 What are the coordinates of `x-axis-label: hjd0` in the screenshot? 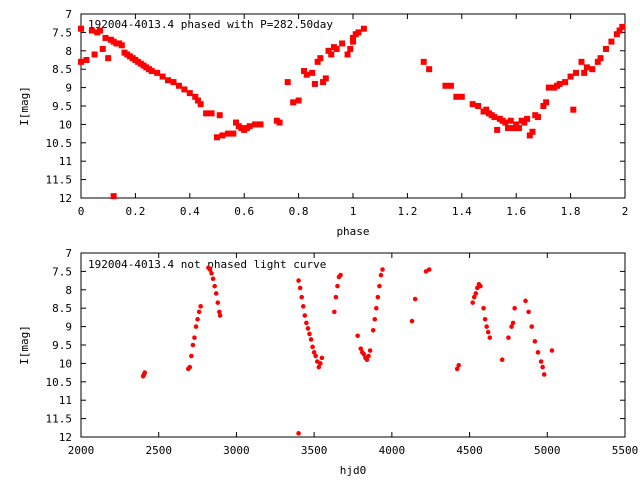 It's located at (353, 470).